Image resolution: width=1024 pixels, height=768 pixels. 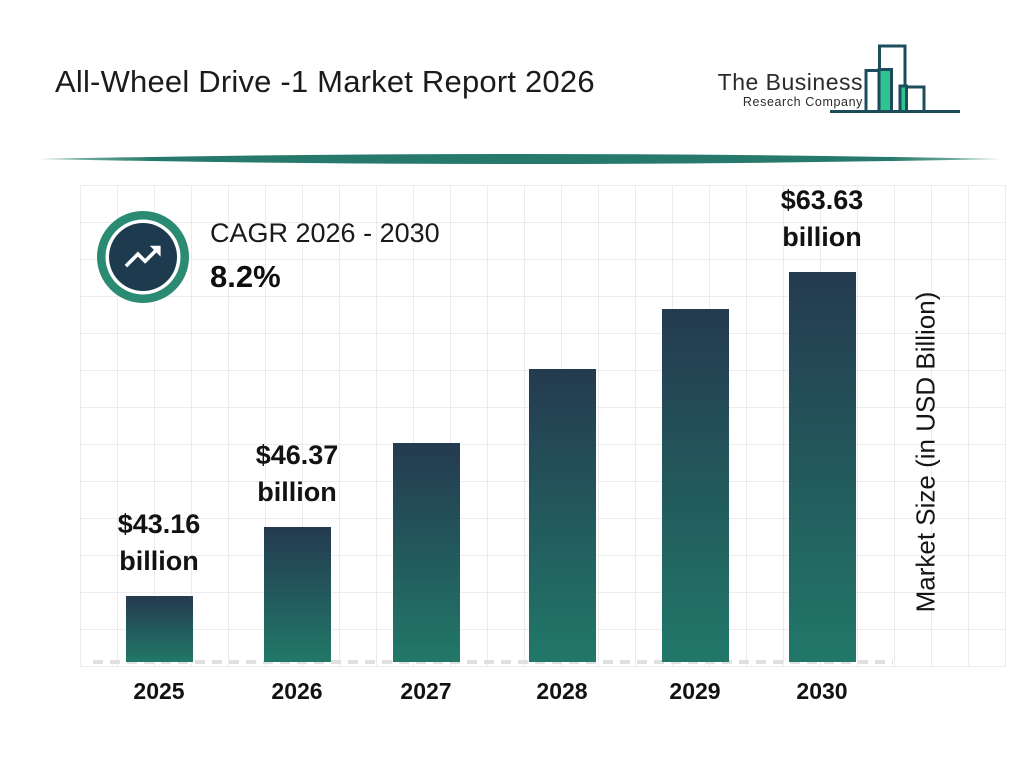 What do you see at coordinates (695, 485) in the screenshot?
I see `bar-2029` at bounding box center [695, 485].